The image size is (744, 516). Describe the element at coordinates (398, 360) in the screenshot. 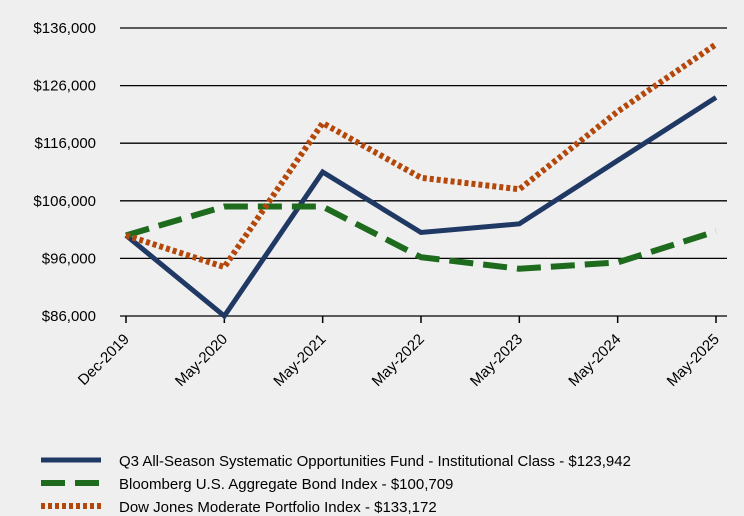

I see `x-tick-label: May-2022` at that location.